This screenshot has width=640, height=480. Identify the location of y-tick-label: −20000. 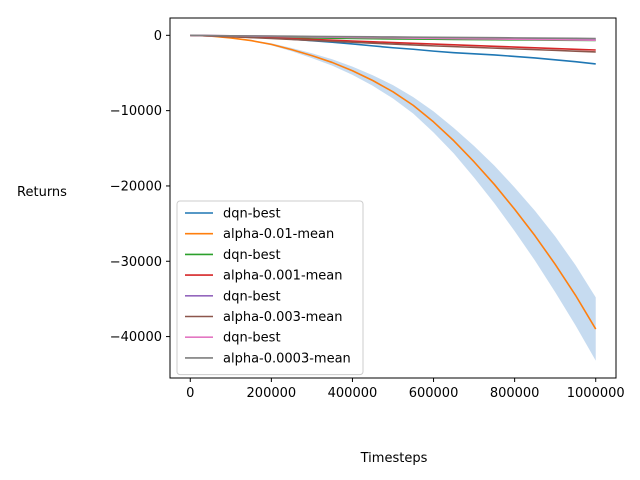
(136, 186).